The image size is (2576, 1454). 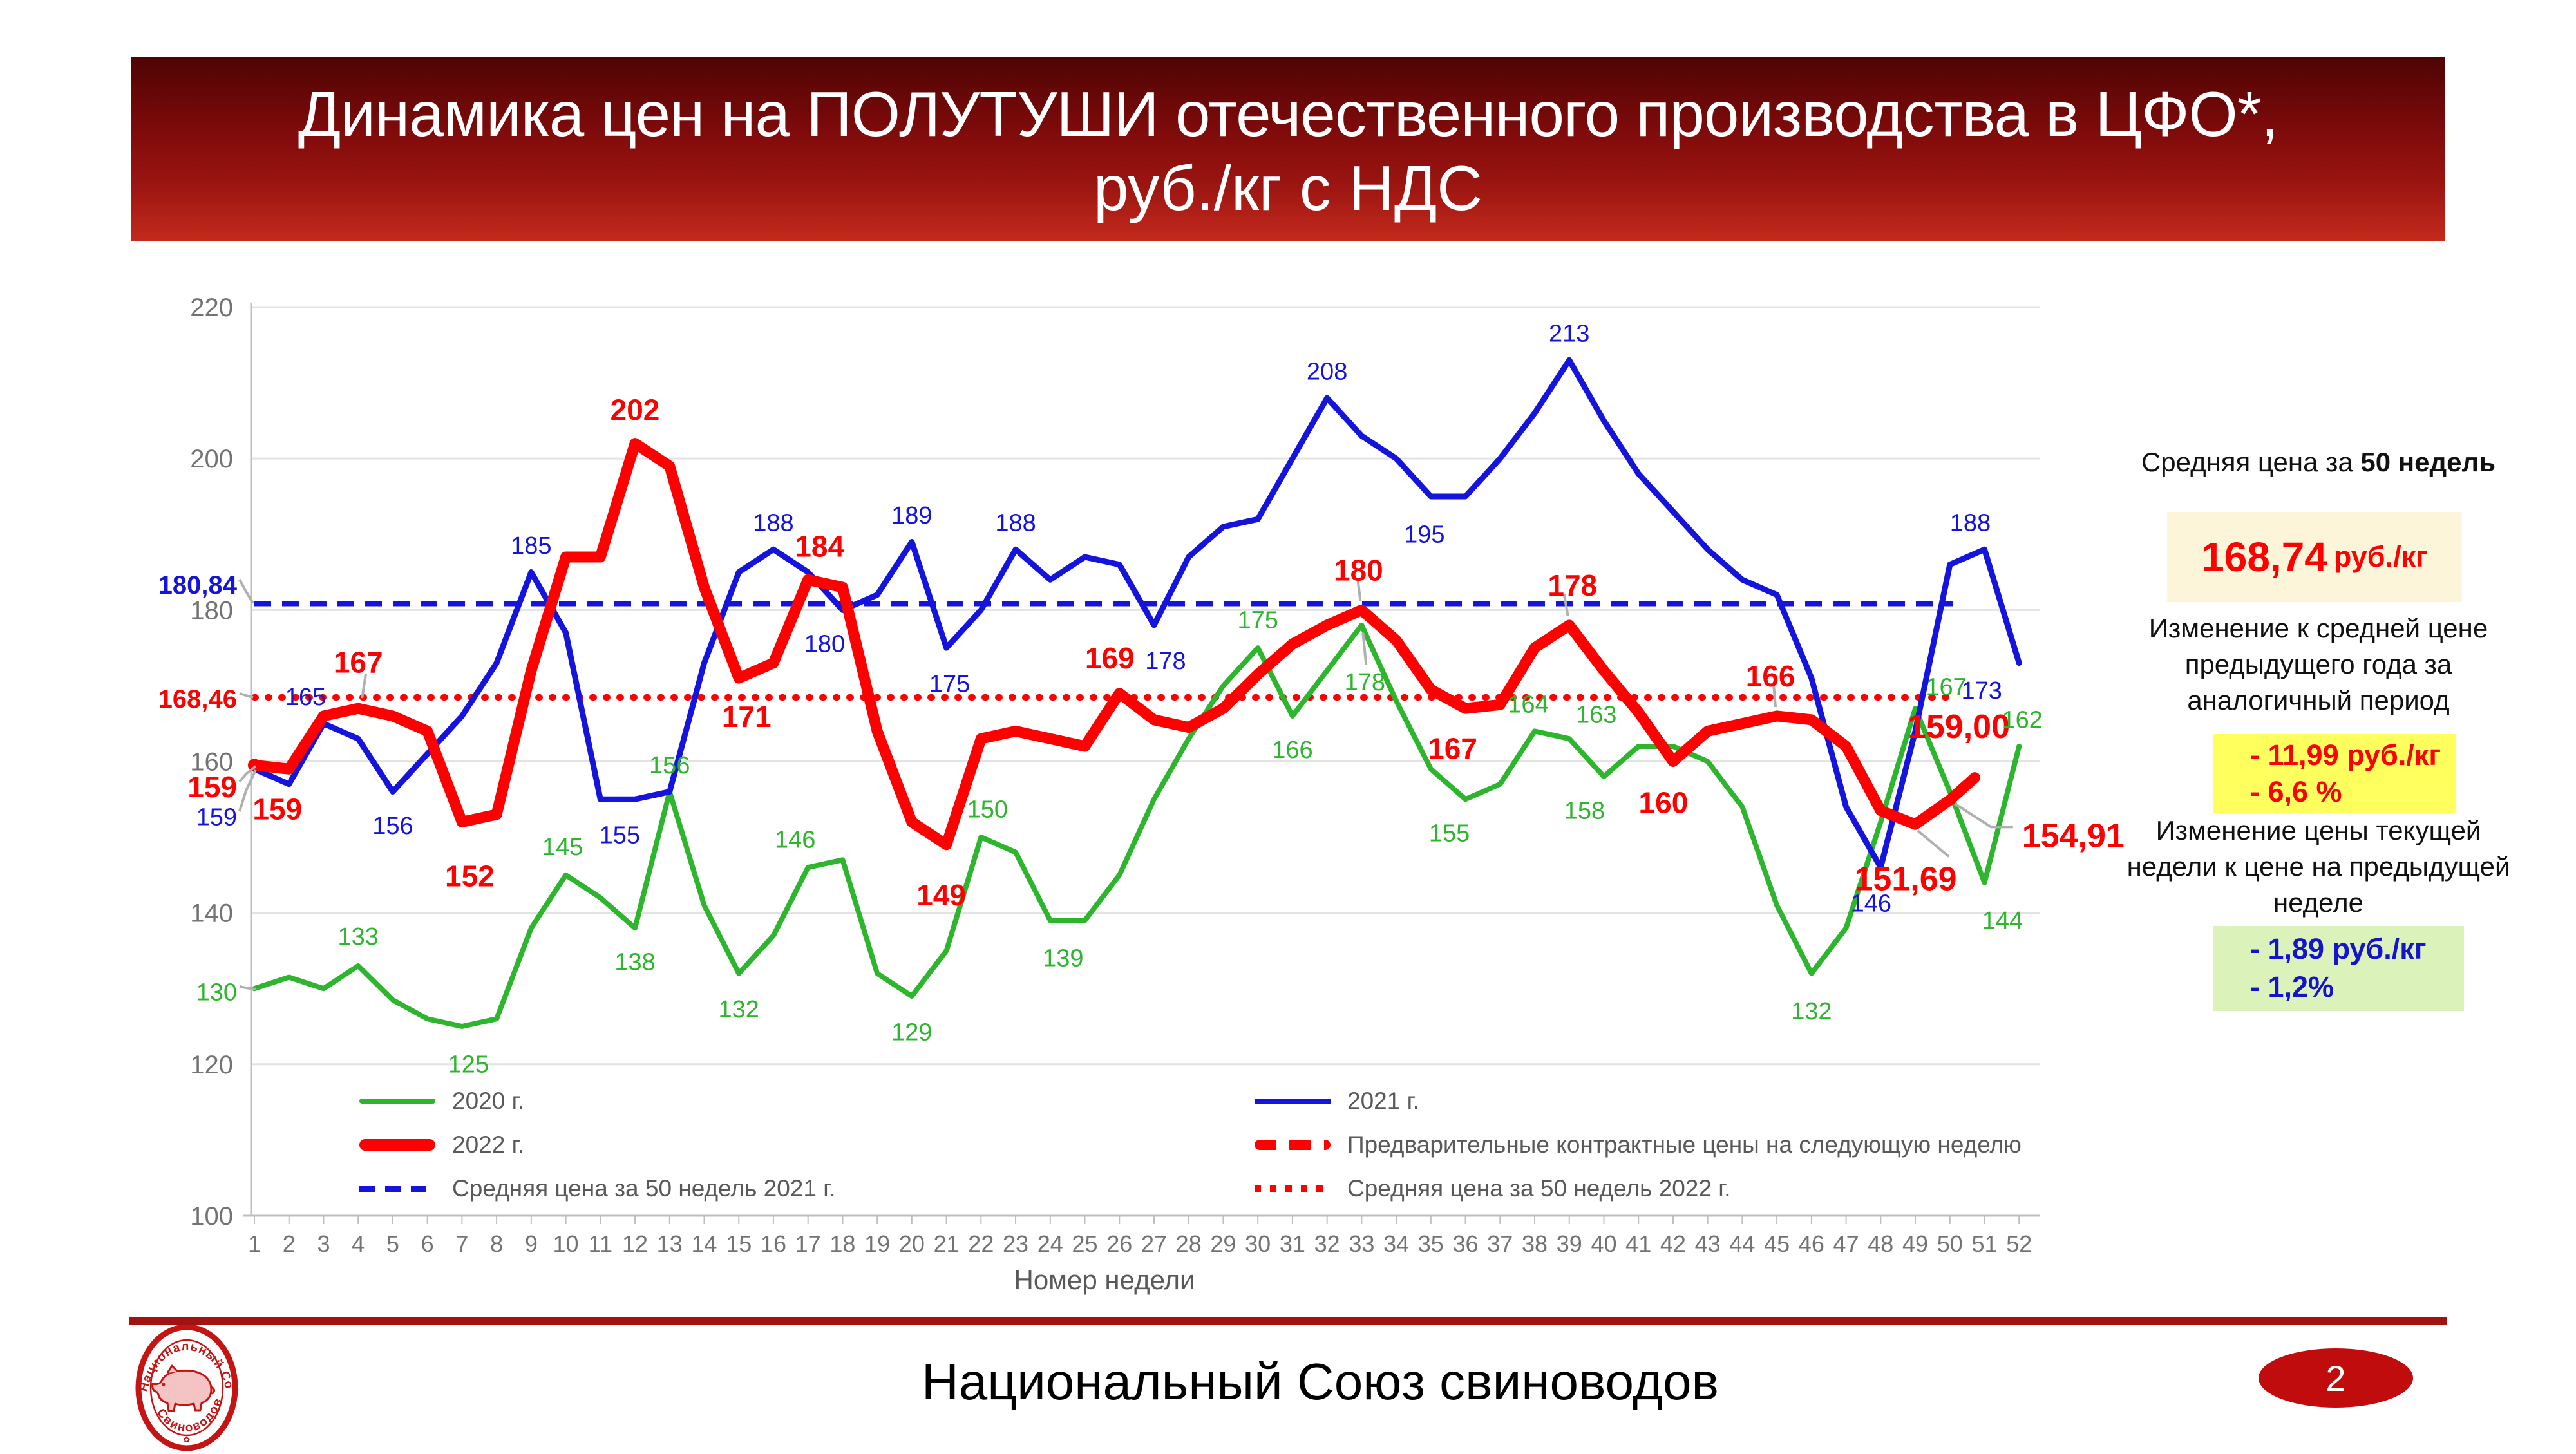 I want to click on page-number: 2, so click(x=2335, y=1378).